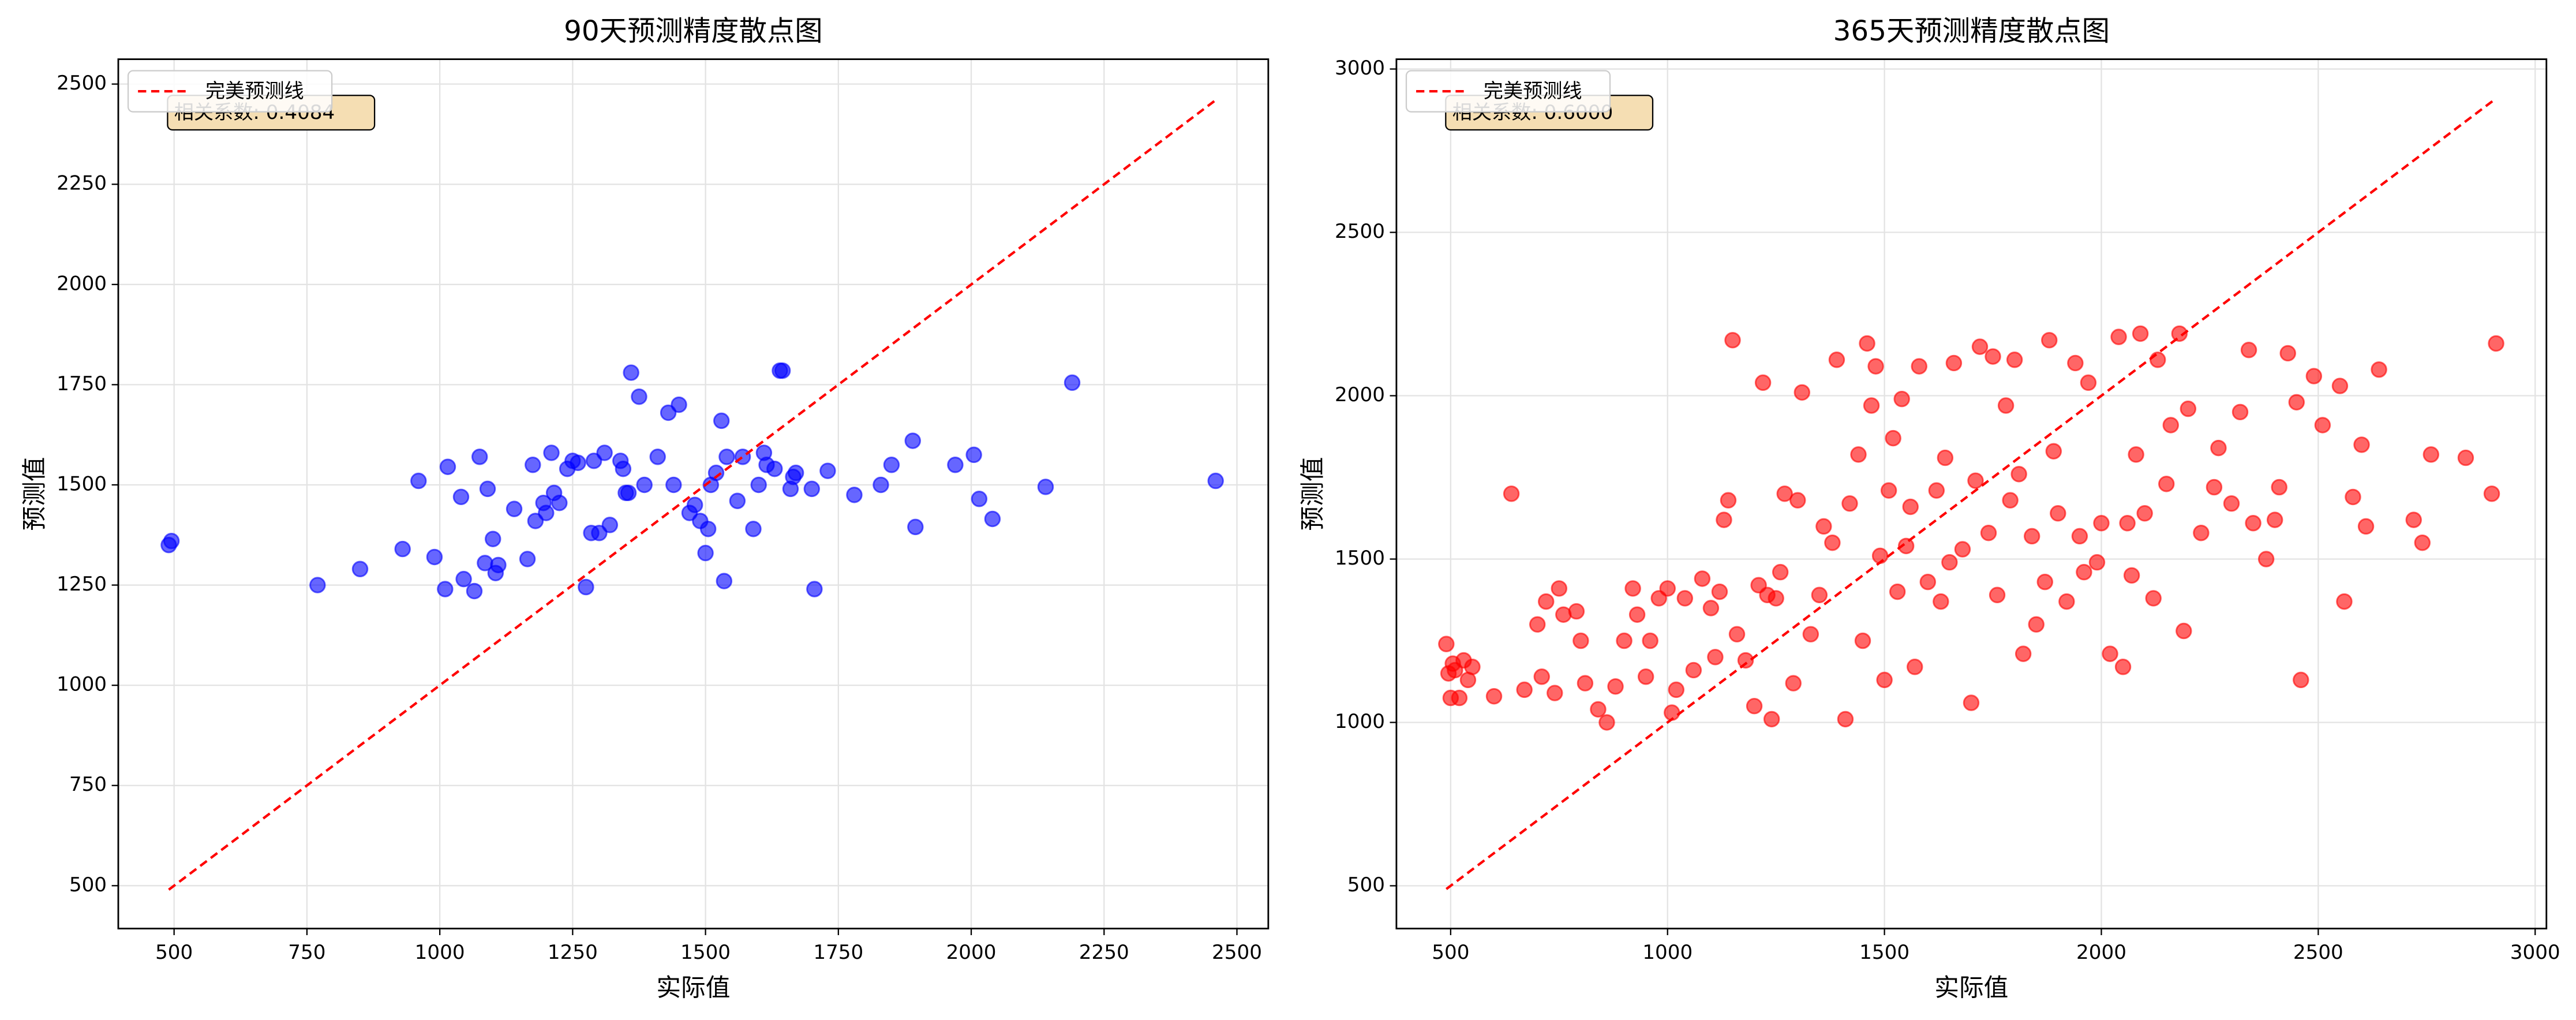 The image size is (2576, 1020). I want to click on x-tick-label: 750, so click(306, 952).